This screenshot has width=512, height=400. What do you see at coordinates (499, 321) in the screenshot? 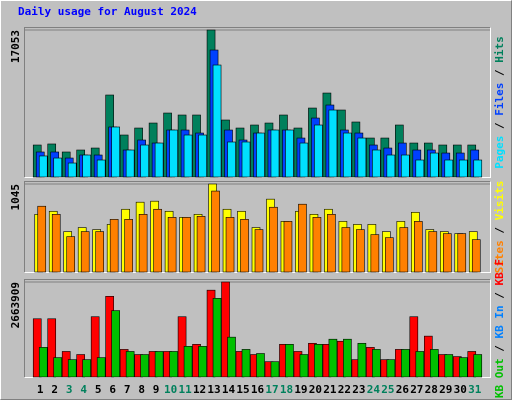
I see `legend-entry: KB In` at bounding box center [499, 321].